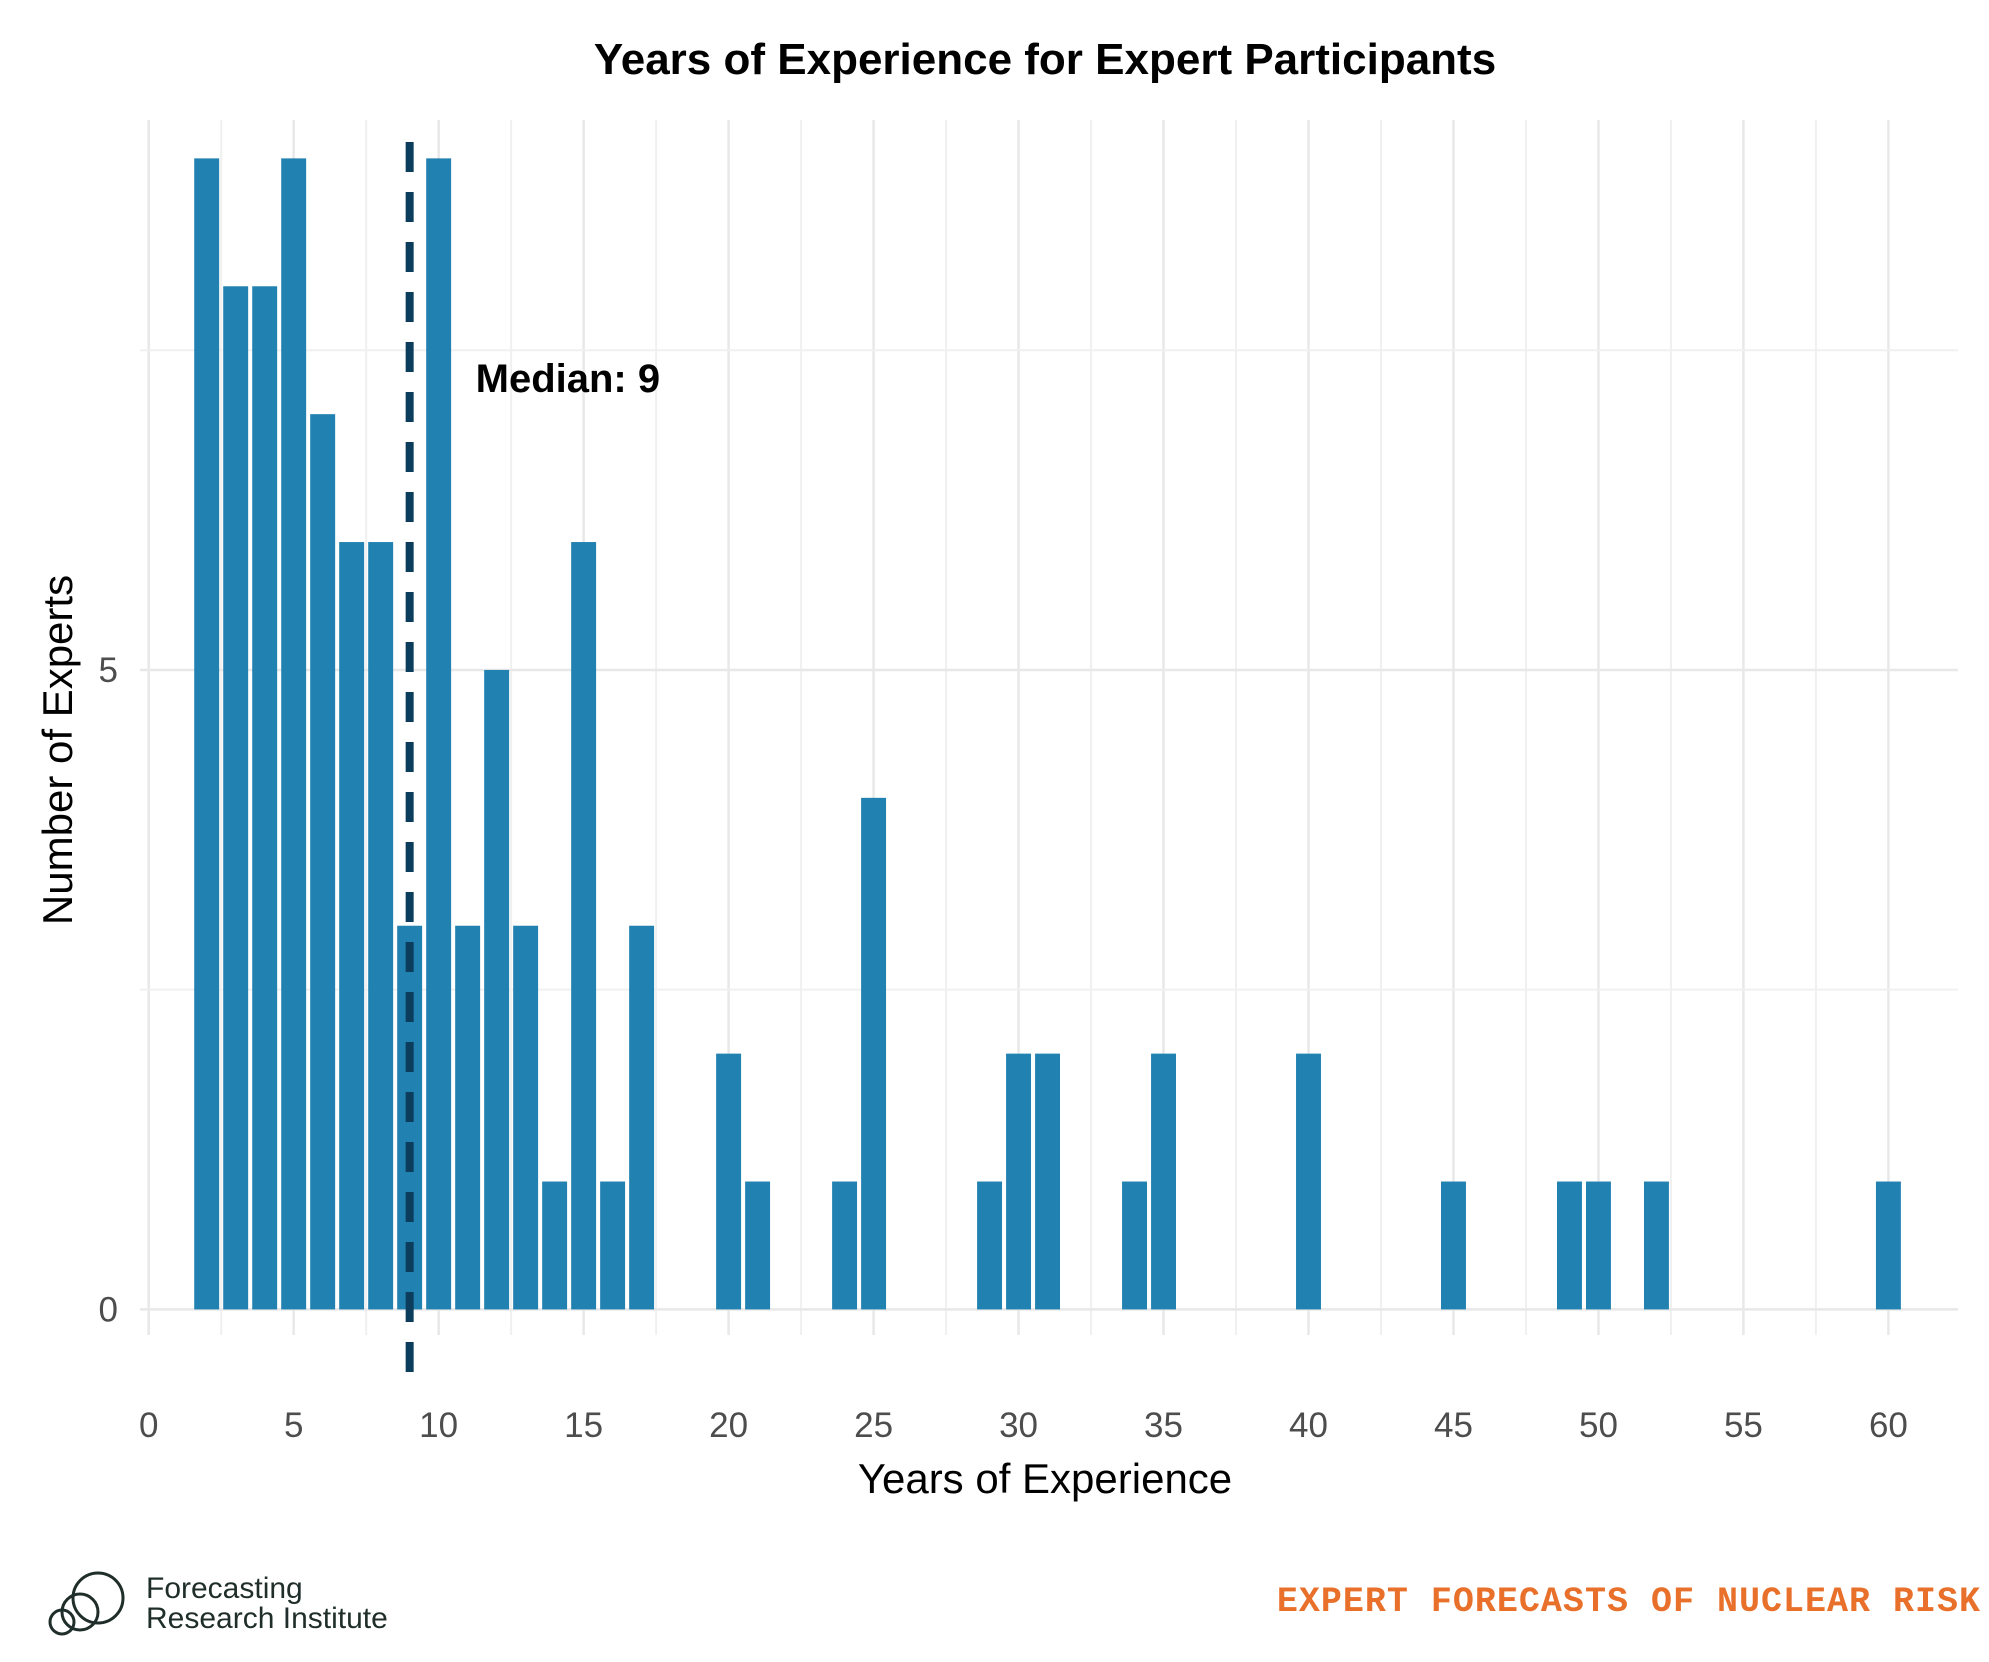  I want to click on x-tick-label: 10, so click(438, 1425).